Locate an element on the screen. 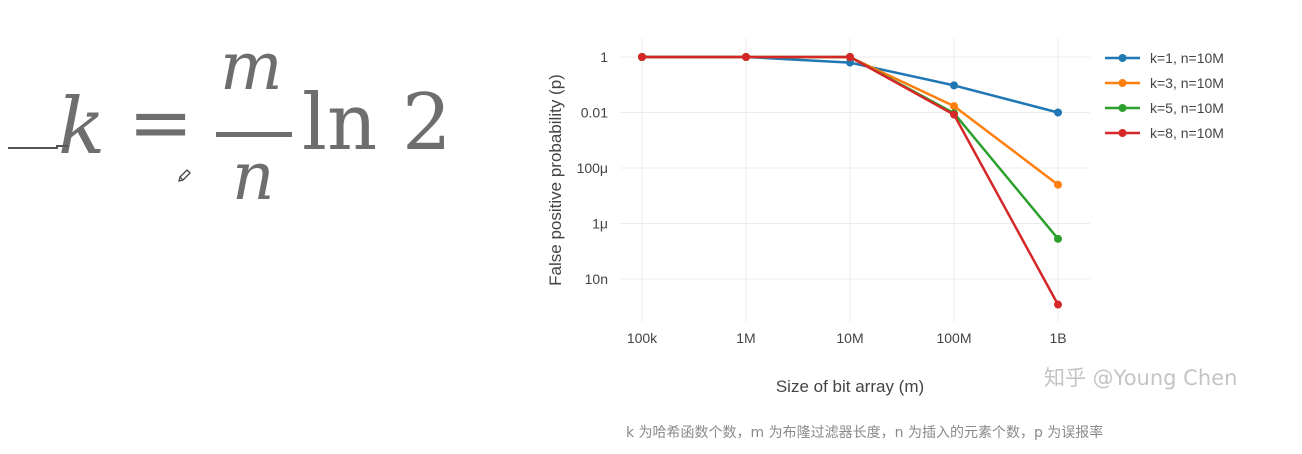 Image resolution: width=1302 pixels, height=454 pixels. x-tick-label: 1B is located at coordinates (1057, 338).